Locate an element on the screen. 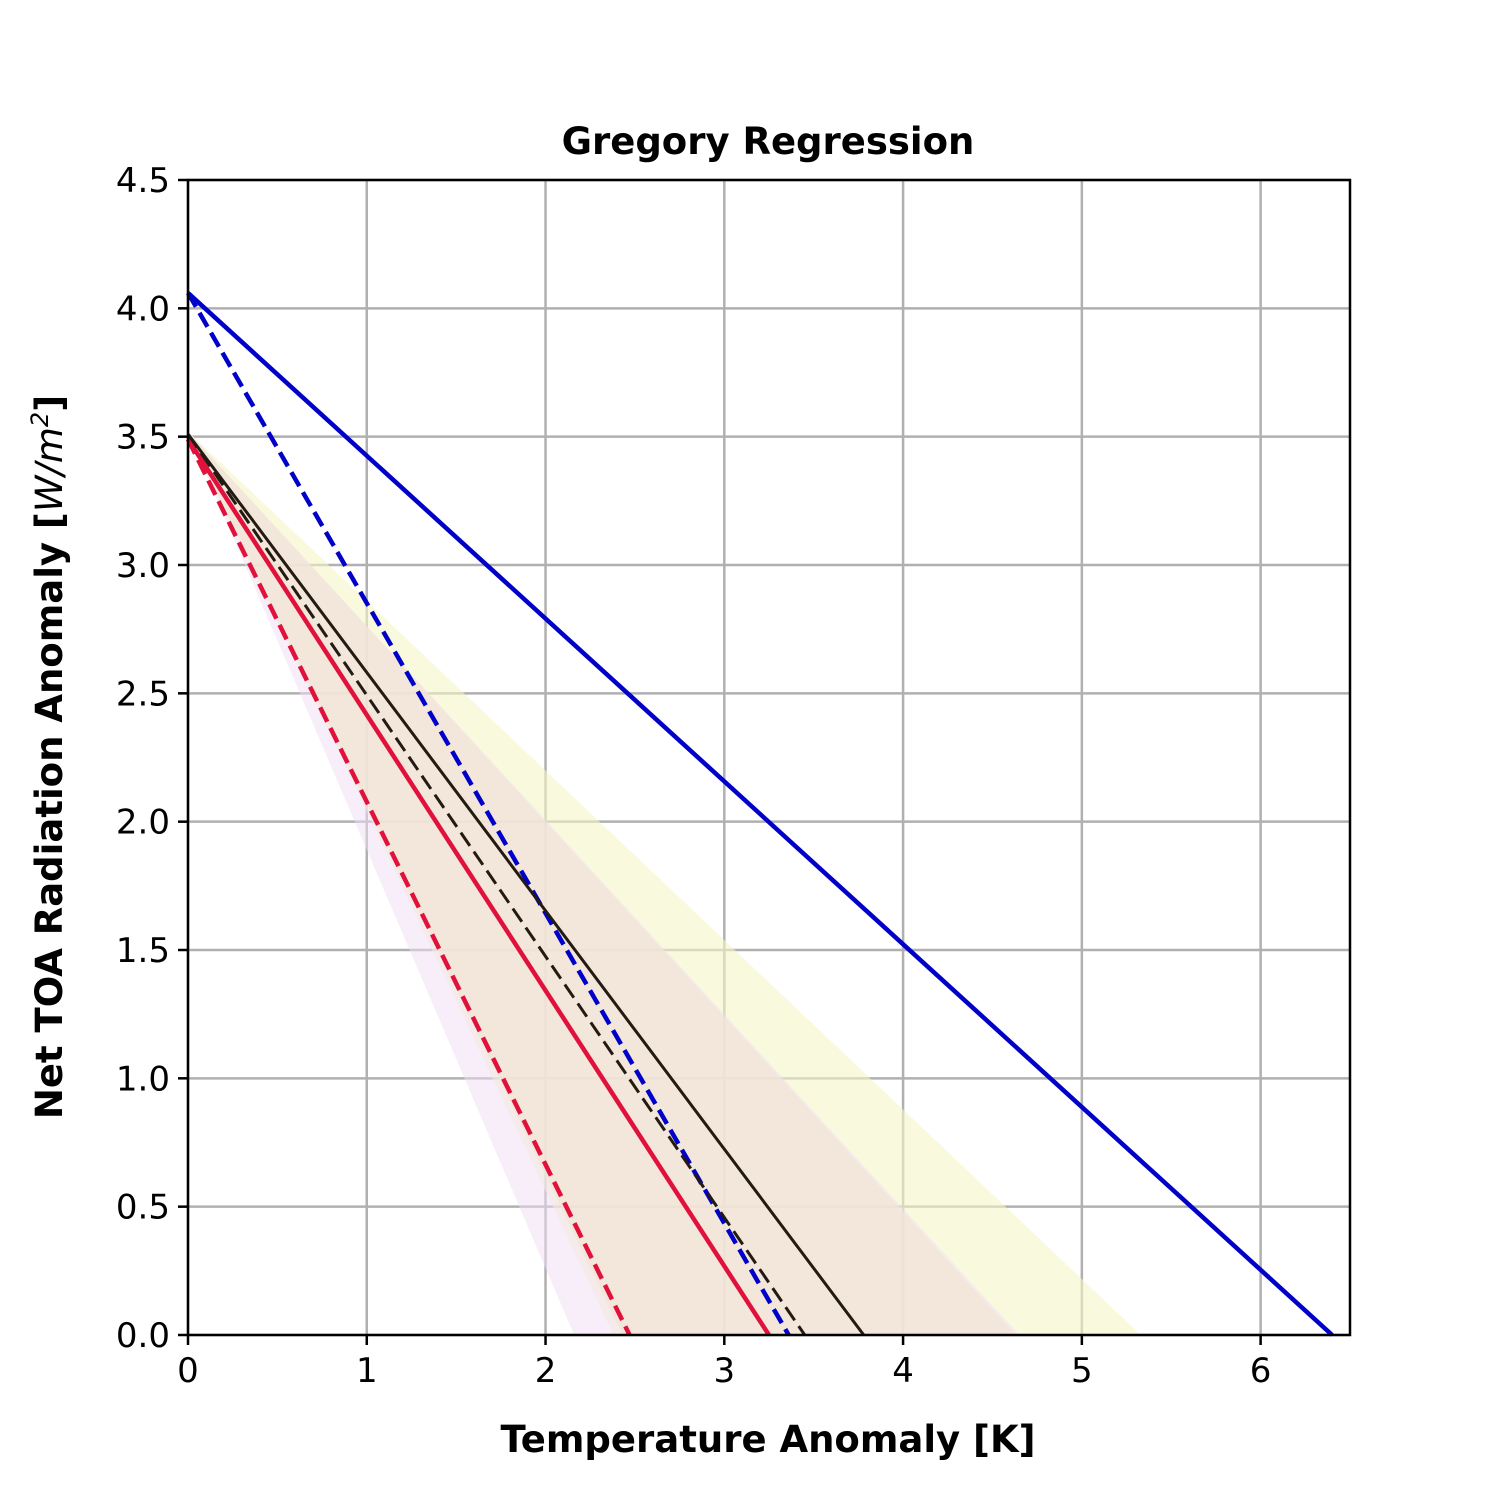  y-tick-label: 4.5 is located at coordinates (143, 181).